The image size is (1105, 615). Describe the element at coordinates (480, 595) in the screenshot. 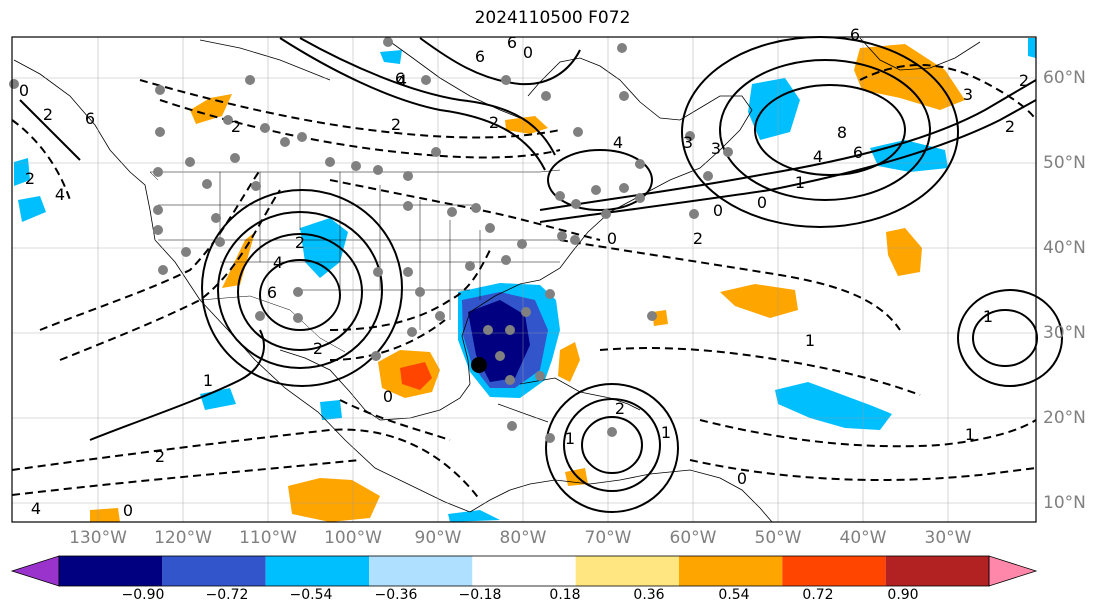

I see `colorbar-tick-label: −0.18` at that location.